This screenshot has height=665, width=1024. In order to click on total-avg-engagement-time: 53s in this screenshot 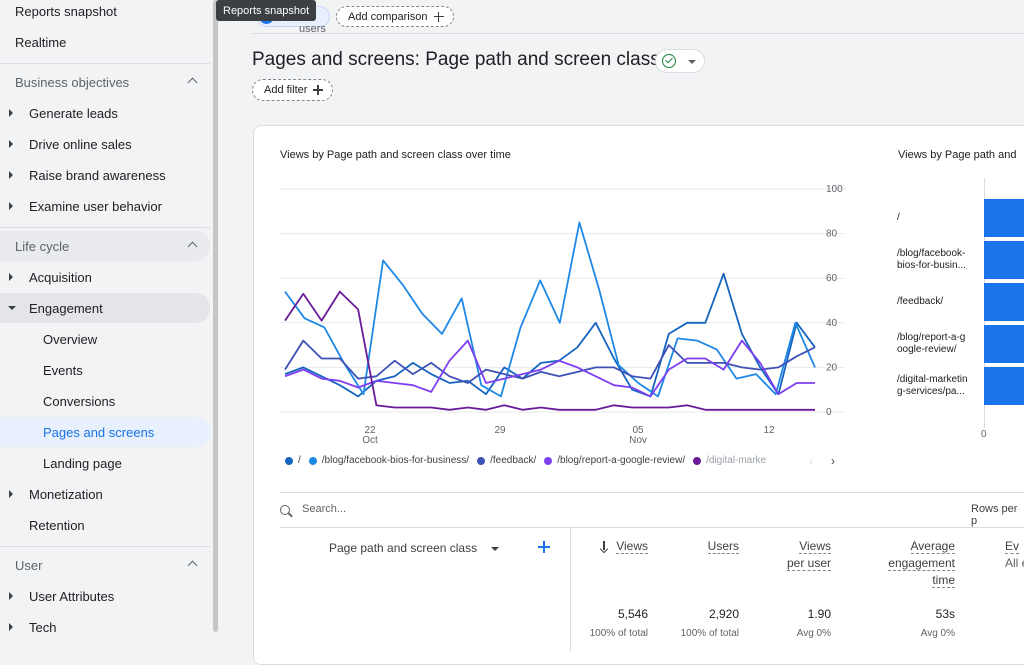, I will do `click(945, 614)`.